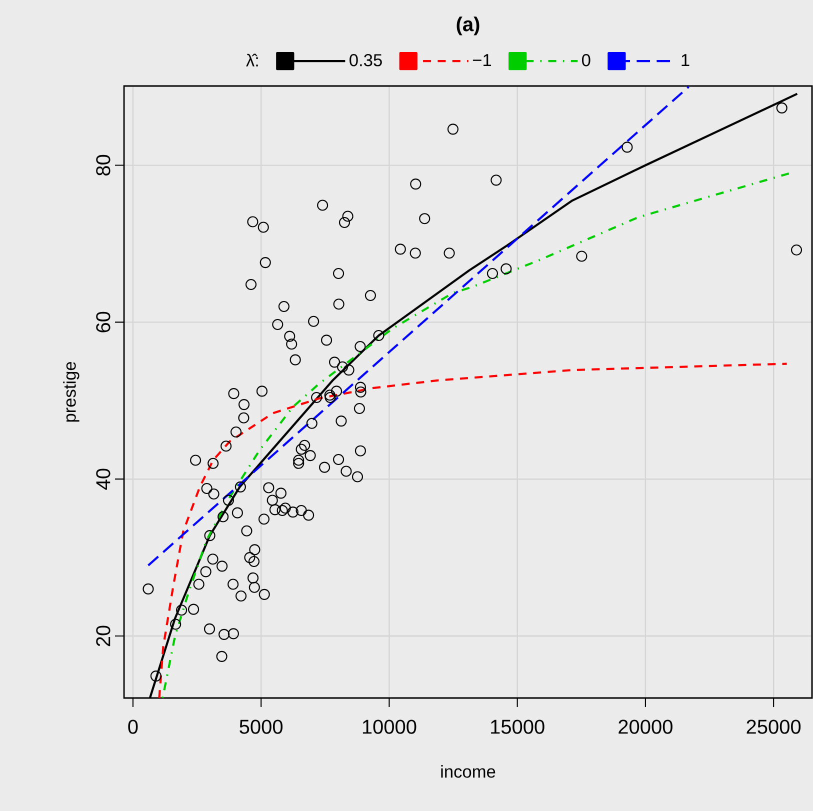 The width and height of the screenshot is (813, 811). Describe the element at coordinates (517, 727) in the screenshot. I see `x-tick-label: 15000` at that location.